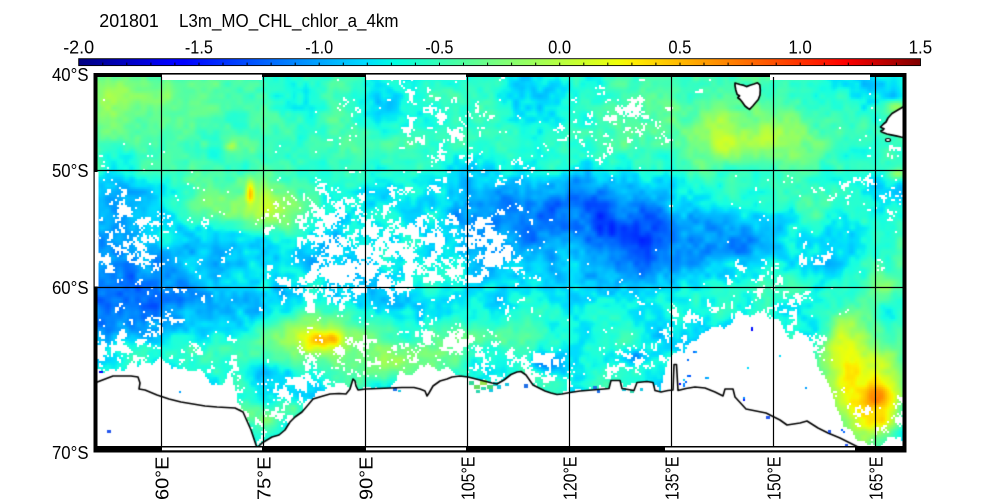 The image size is (1000, 500). What do you see at coordinates (439, 46) in the screenshot?
I see `svg-text: -0.5` at bounding box center [439, 46].